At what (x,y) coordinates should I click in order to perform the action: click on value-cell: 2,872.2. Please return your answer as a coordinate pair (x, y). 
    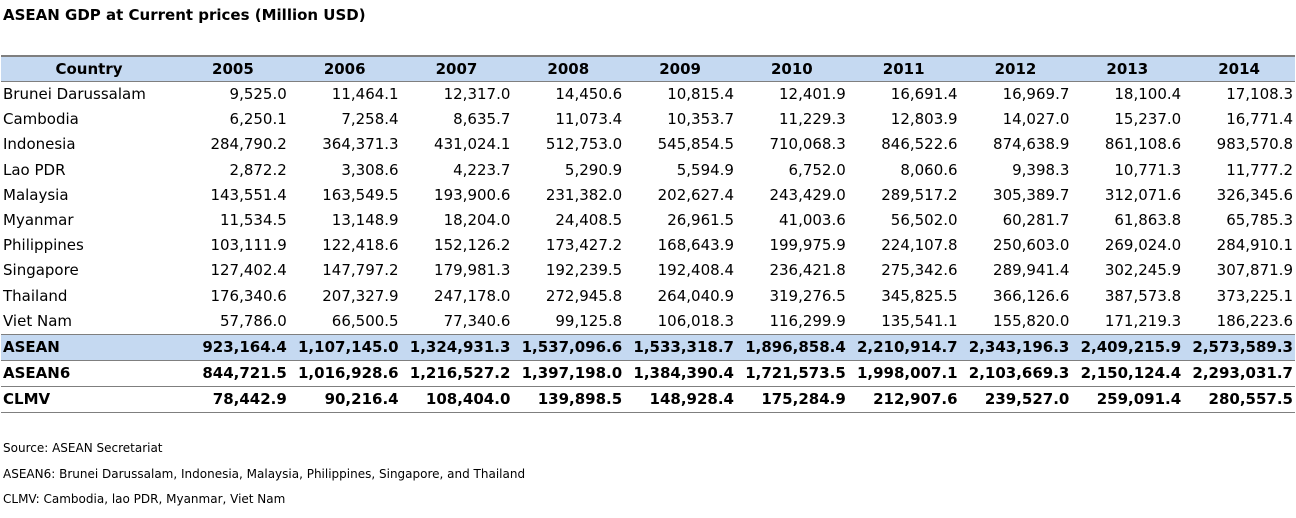
    Looking at the image, I should click on (258, 169).